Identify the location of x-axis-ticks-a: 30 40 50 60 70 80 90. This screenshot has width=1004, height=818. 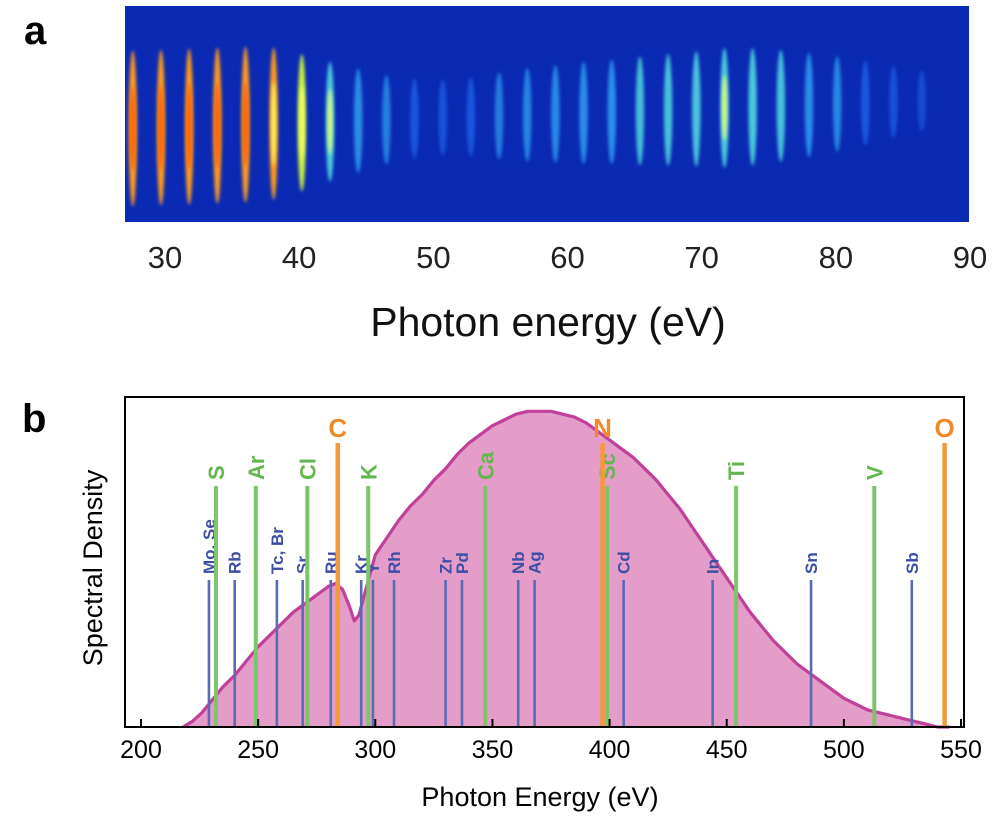
(567, 257).